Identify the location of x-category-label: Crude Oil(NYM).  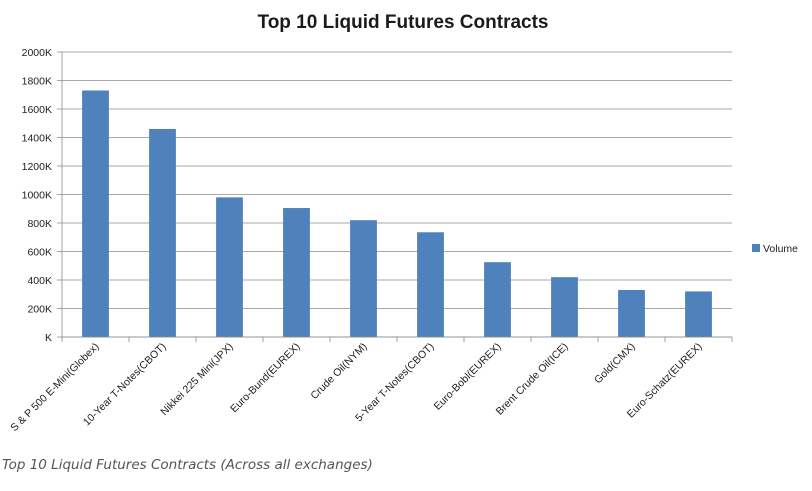
(338, 371).